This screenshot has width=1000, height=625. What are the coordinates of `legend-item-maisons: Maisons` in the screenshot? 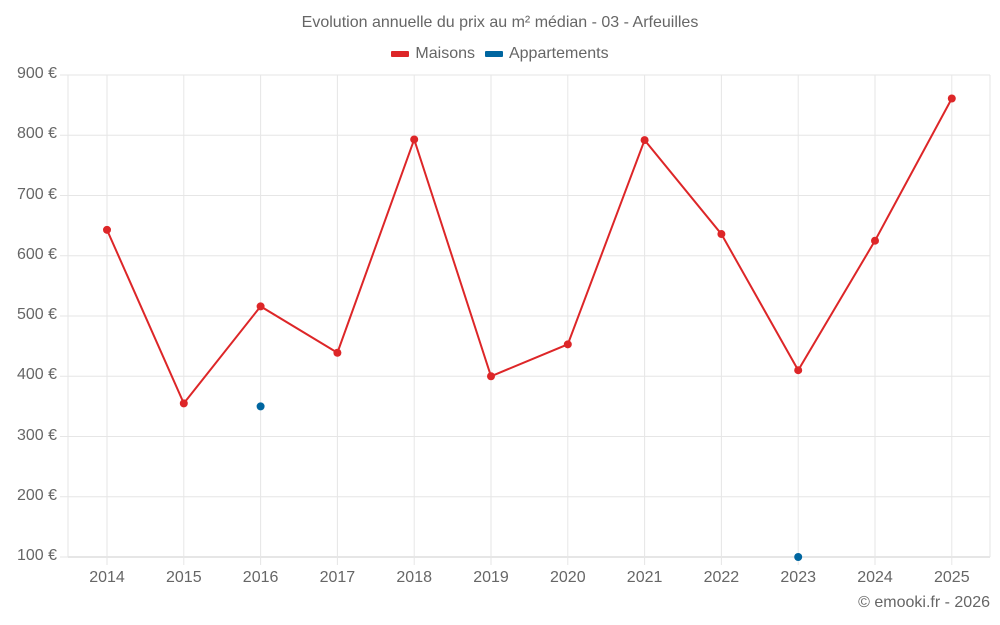 It's located at (433, 54).